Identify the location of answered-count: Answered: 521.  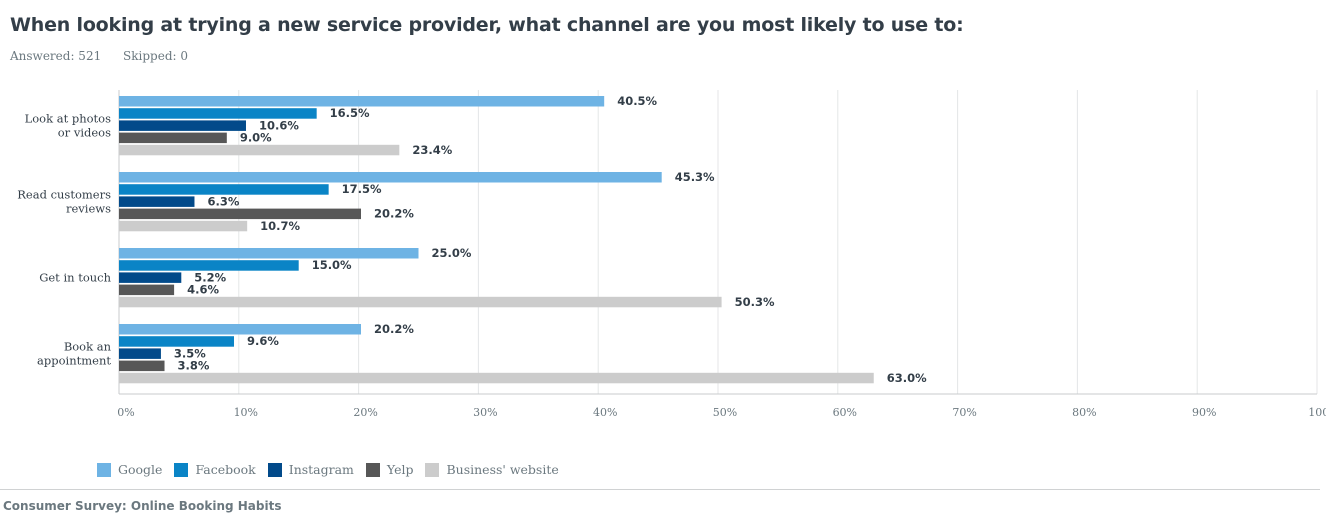
(56, 56).